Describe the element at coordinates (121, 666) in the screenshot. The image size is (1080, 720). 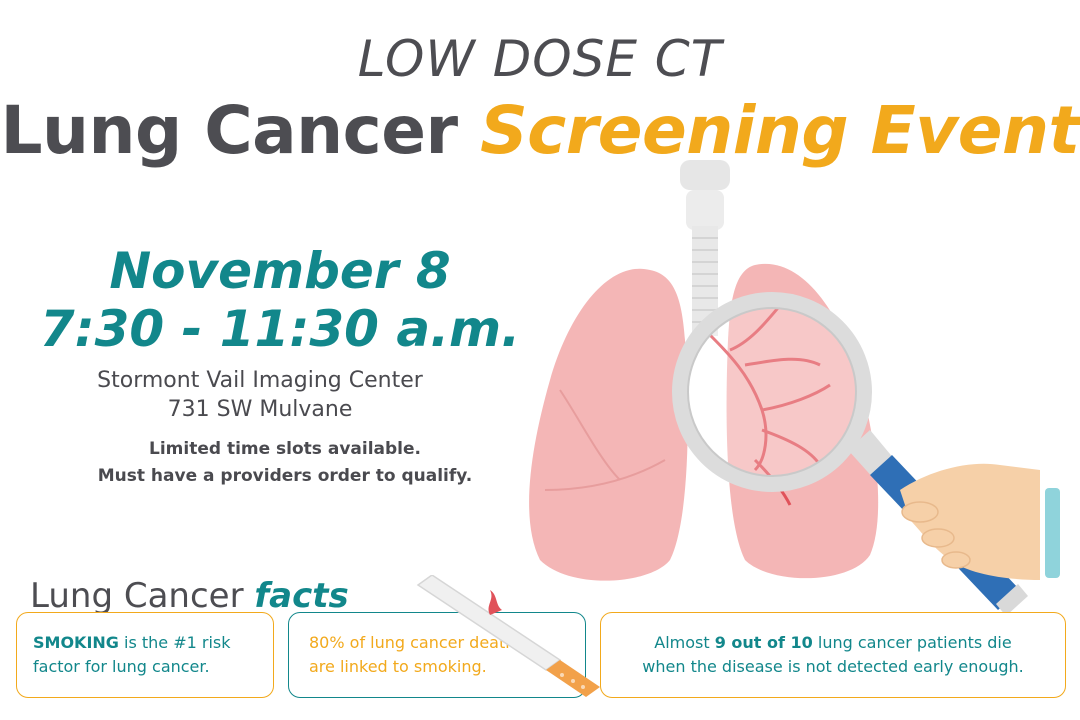
I see `fact1-line2: factor for lung cancer.` at that location.